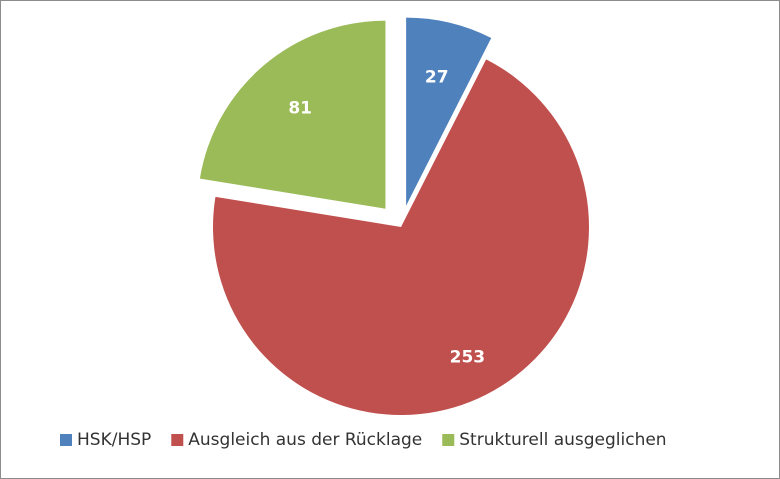  What do you see at coordinates (305, 440) in the screenshot?
I see `legend-label: Ausgleich aus der Rücklage` at bounding box center [305, 440].